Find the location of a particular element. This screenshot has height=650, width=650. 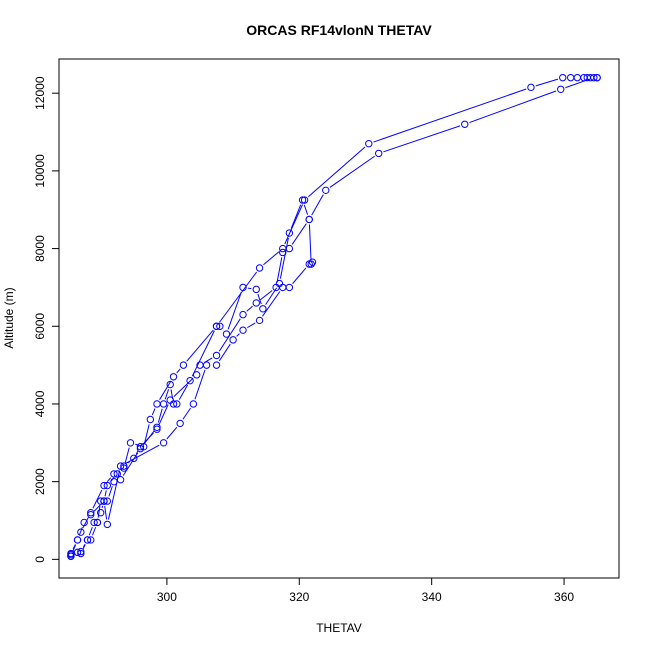

x-tick-label: 340 is located at coordinates (432, 597).